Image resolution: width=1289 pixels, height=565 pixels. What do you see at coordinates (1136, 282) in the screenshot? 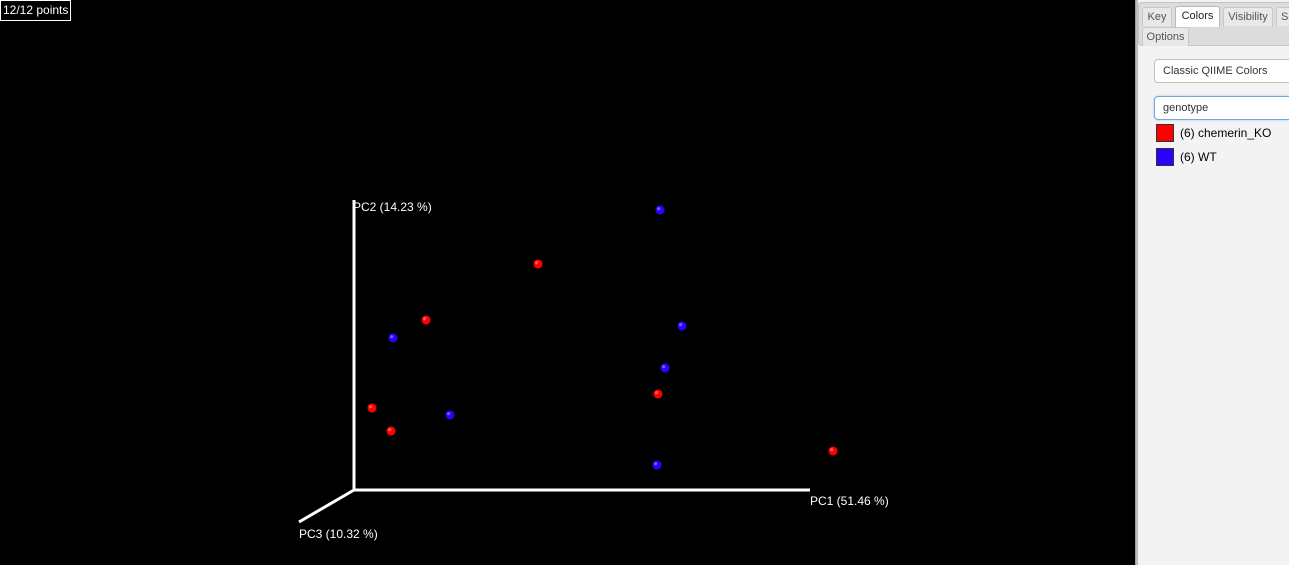
I see `panel-splitter` at bounding box center [1136, 282].